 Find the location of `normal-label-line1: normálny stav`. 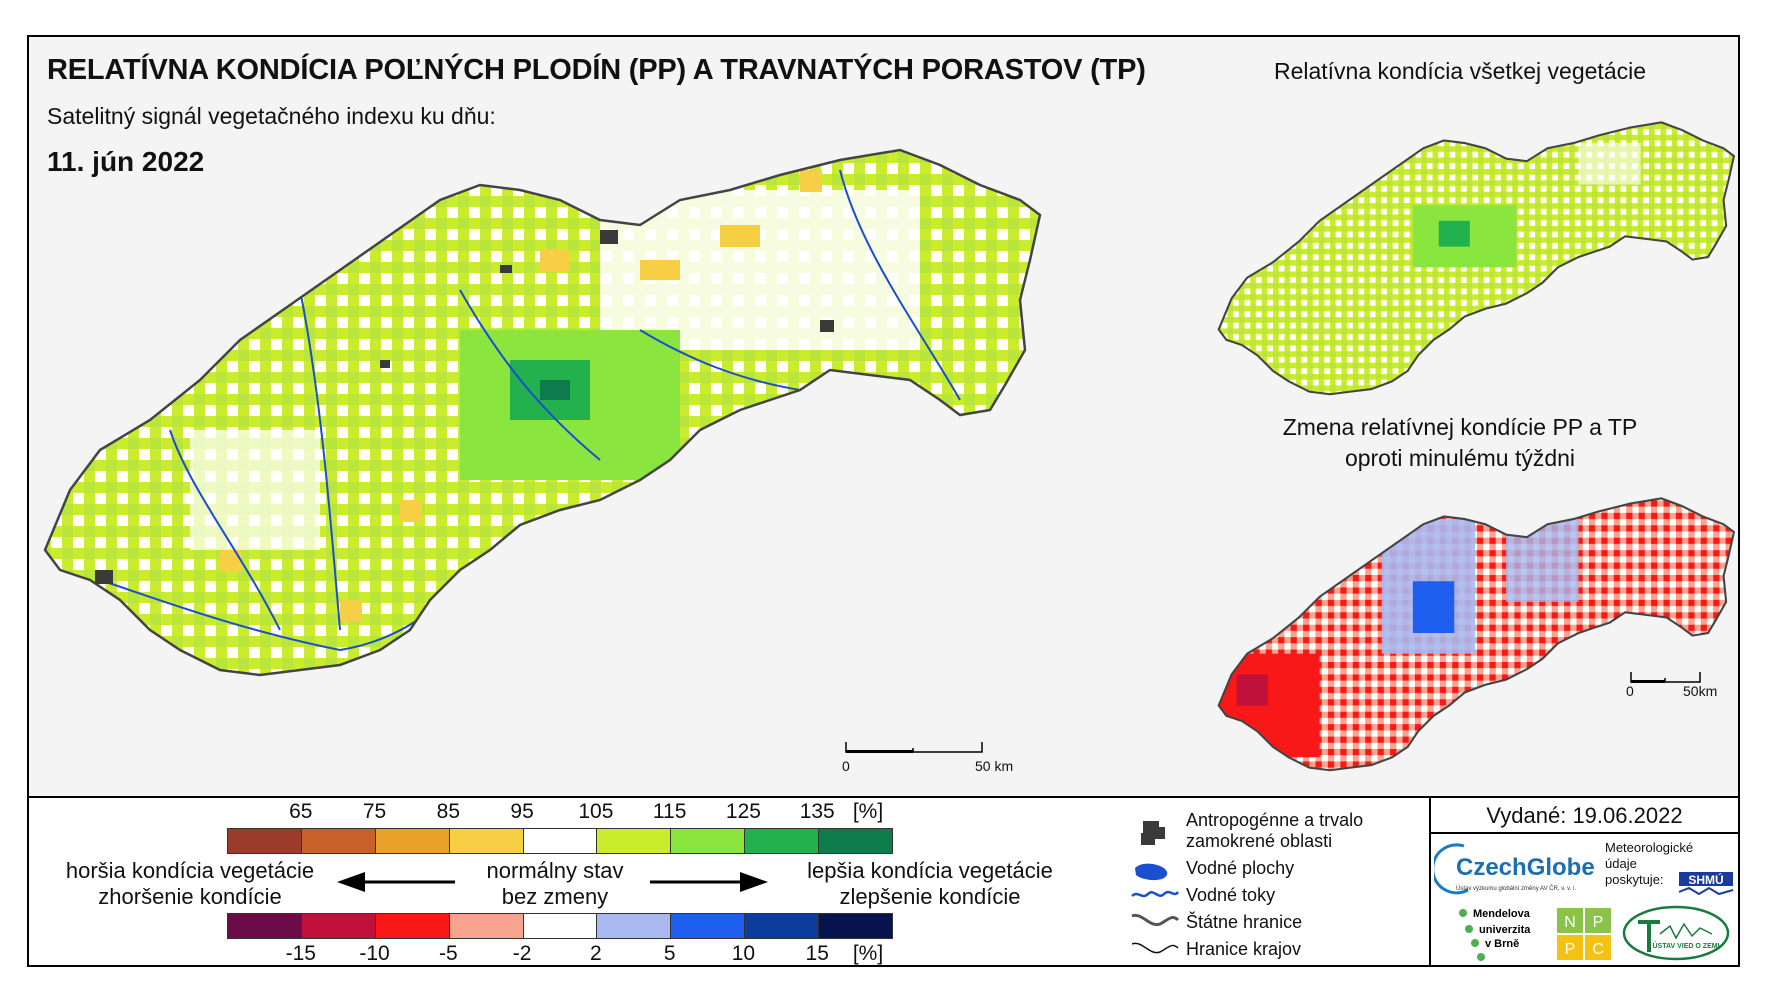

normal-label-line1: normálny stav is located at coordinates (555, 870).